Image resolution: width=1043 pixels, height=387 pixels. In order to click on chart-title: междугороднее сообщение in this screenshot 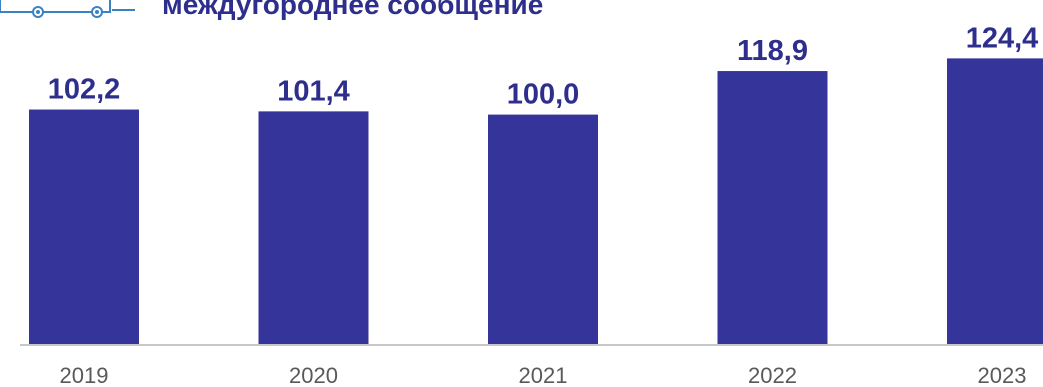, I will do `click(353, 10)`.